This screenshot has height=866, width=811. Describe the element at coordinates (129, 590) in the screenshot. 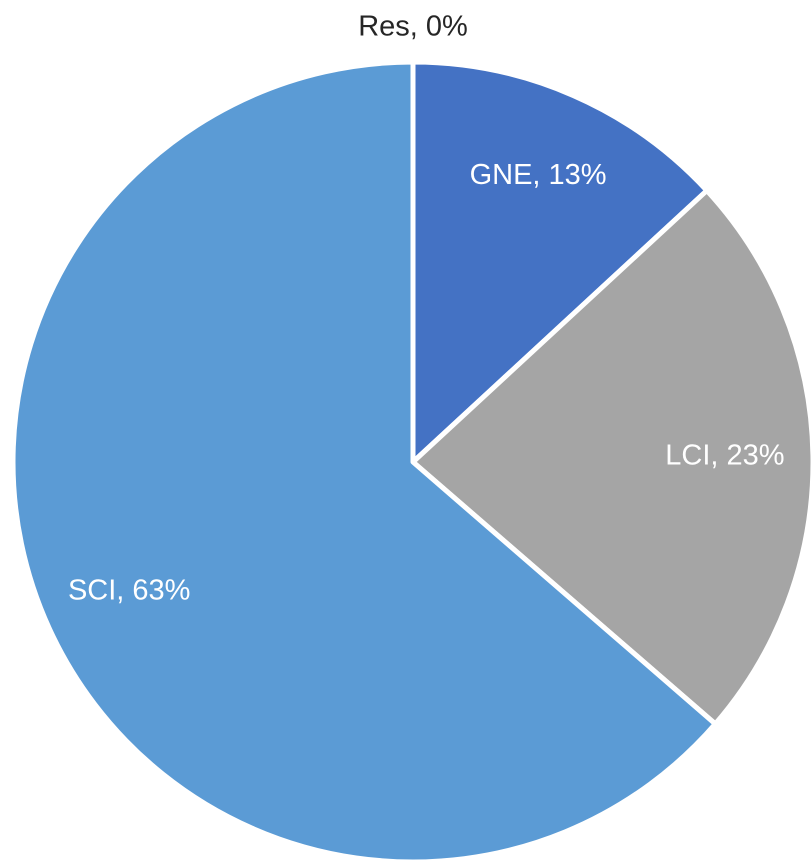

I see `data-label: SCI, 63%` at that location.